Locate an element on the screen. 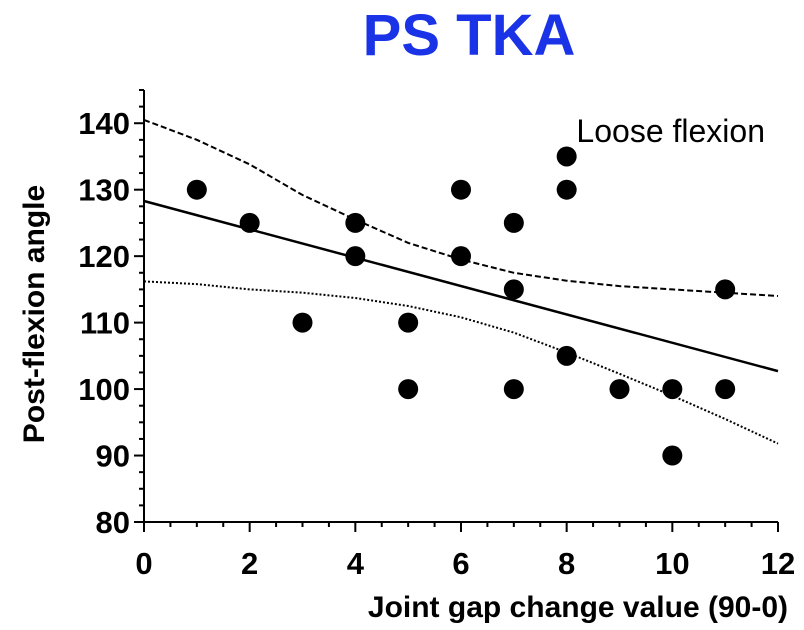 The width and height of the screenshot is (804, 630). y-tick-label: 80 is located at coordinates (113, 522).